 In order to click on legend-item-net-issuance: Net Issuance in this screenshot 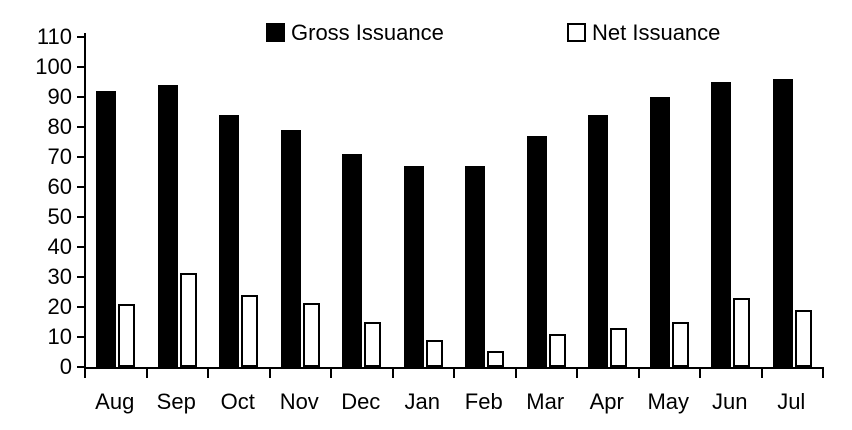, I will do `click(644, 32)`.